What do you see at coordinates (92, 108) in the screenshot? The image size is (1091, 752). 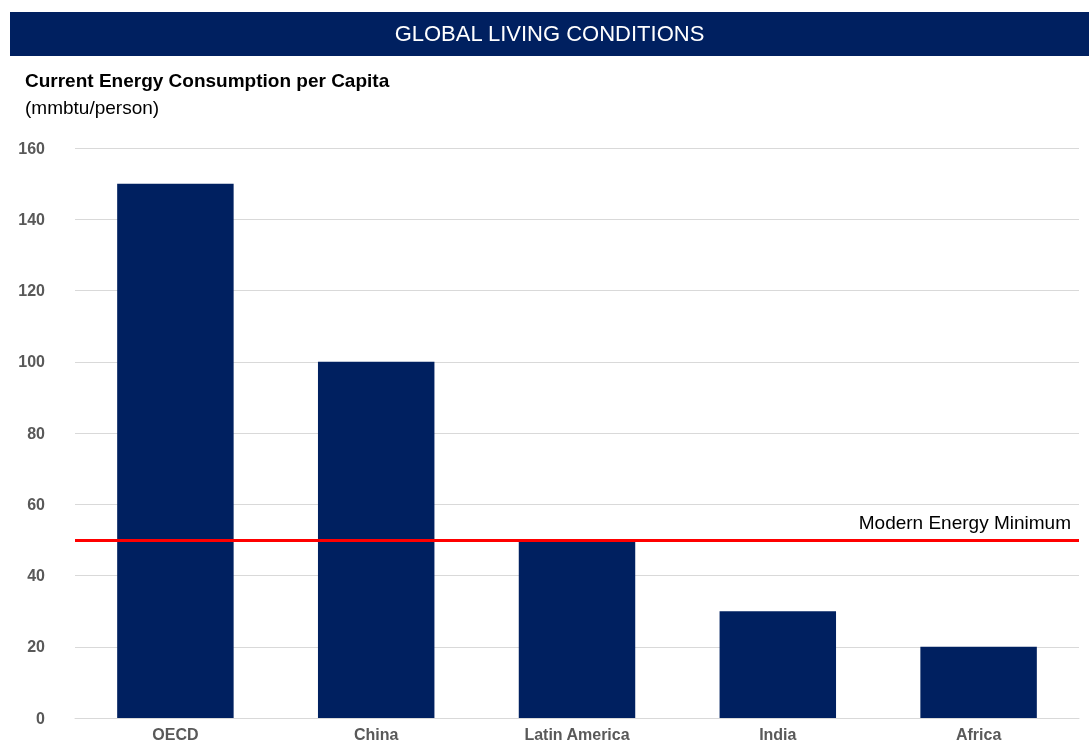 I see `y-axis-title: (mmbtu/person)` at bounding box center [92, 108].